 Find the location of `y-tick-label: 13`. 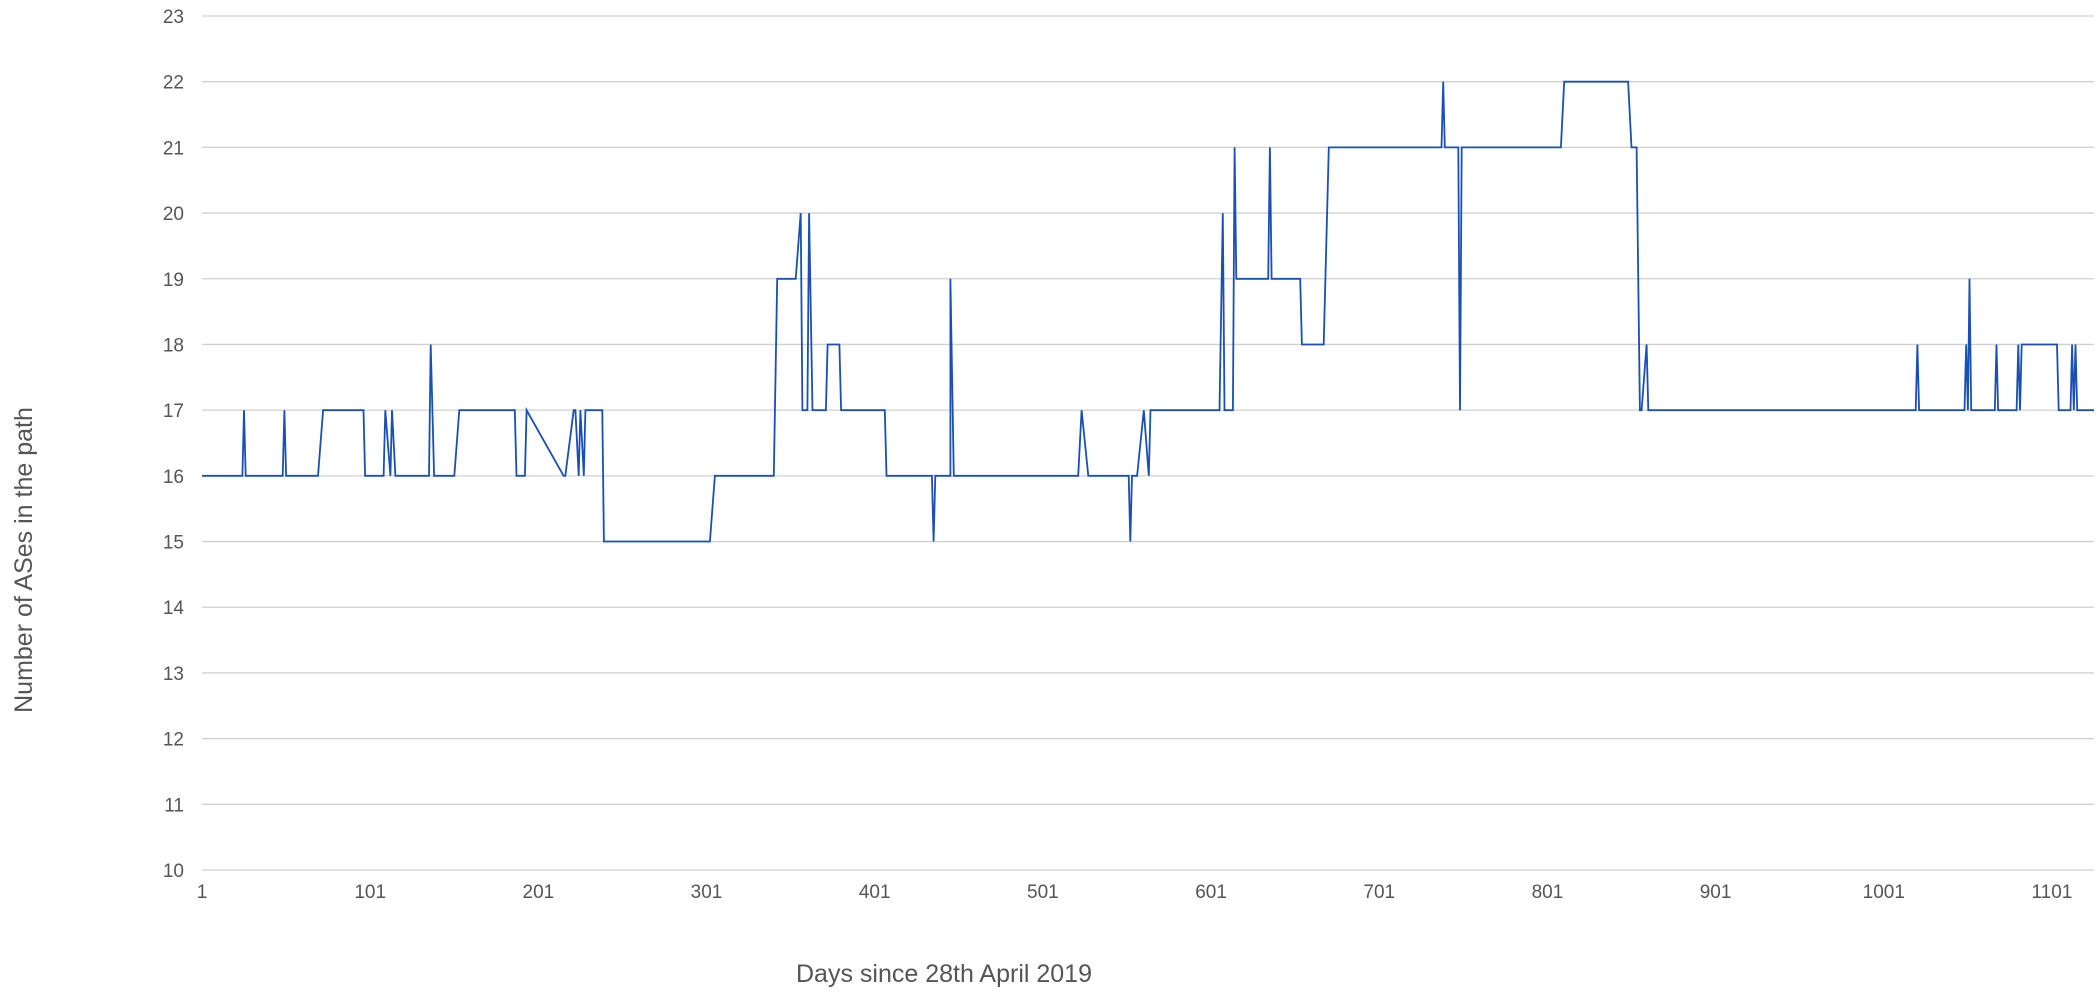

y-tick-label: 13 is located at coordinates (173, 674).